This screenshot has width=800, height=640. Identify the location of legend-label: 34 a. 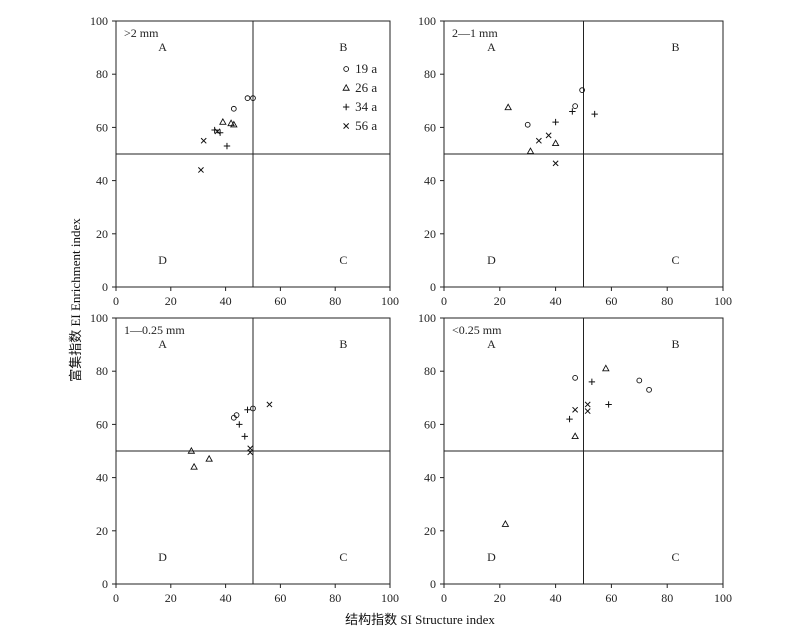
(366, 106).